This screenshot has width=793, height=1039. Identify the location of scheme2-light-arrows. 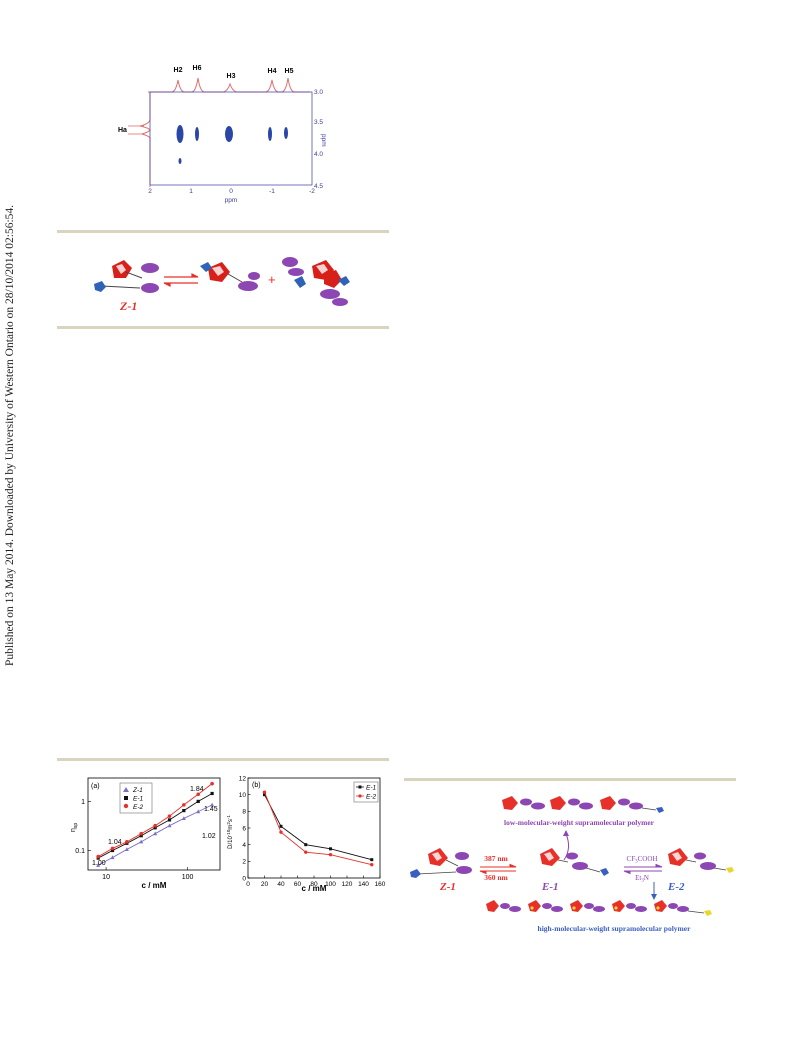
(498, 869).